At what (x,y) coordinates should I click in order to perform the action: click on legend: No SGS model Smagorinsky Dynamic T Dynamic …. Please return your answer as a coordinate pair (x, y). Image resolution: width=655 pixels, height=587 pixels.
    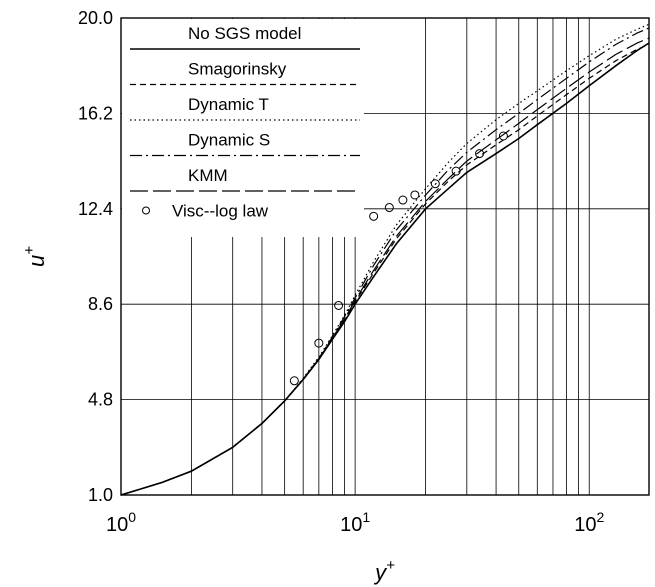
    Looking at the image, I should click on (243, 128).